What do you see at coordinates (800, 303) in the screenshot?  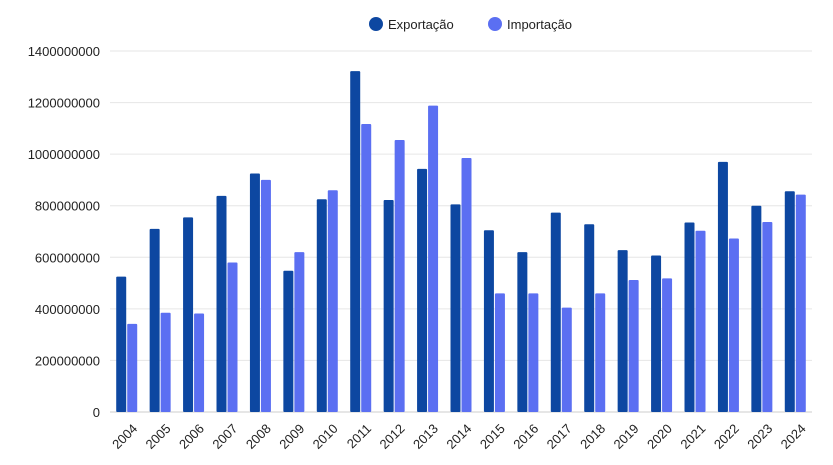 I see `bar-importacao-2024` at bounding box center [800, 303].